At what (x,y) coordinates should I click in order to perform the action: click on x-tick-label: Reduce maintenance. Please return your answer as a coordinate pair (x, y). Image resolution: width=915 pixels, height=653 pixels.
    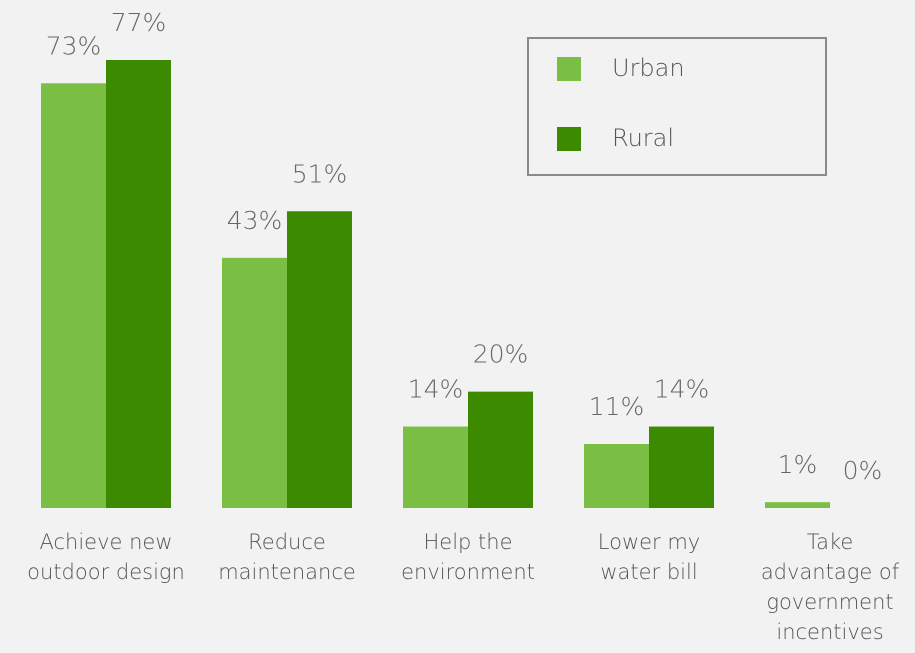
    Looking at the image, I should click on (287, 557).